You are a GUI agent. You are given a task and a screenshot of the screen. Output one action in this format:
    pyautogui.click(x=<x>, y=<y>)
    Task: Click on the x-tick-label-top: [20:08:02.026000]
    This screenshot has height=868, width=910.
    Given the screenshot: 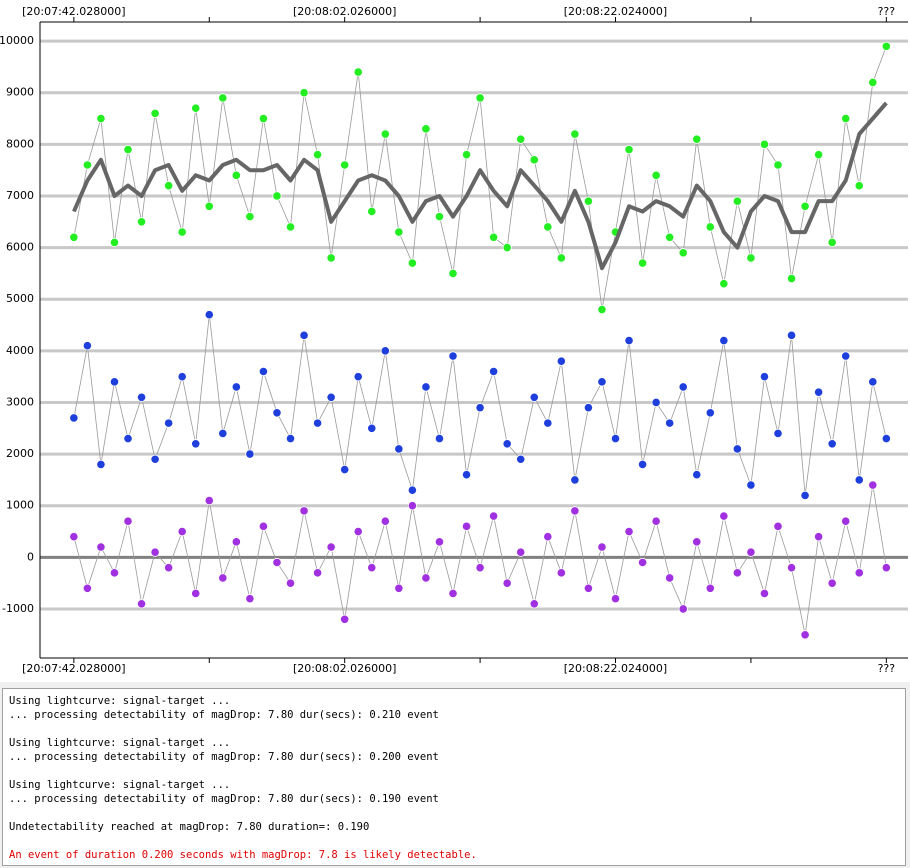 What is the action you would take?
    pyautogui.click(x=344, y=11)
    